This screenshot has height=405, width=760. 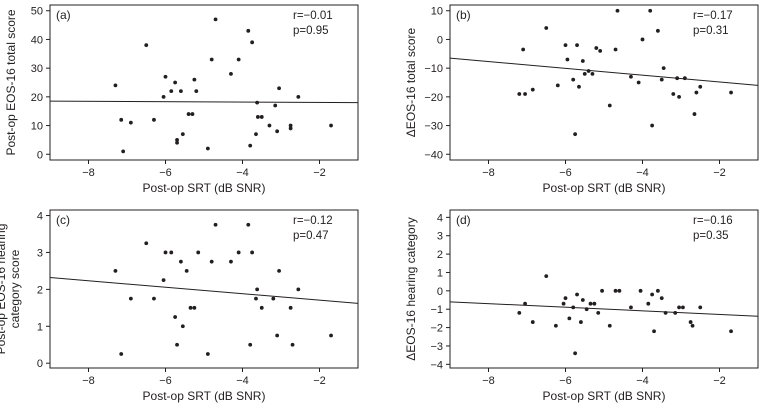 What do you see at coordinates (463, 220) in the screenshot?
I see `panel-label: (d)` at bounding box center [463, 220].